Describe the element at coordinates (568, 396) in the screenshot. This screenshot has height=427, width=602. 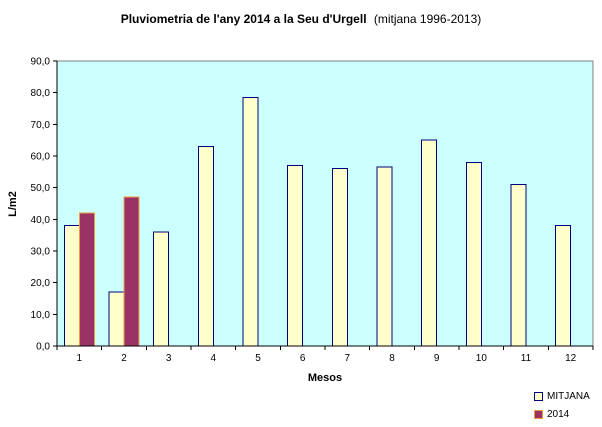
I see `legend-mitjana-label: MITJANA` at that location.